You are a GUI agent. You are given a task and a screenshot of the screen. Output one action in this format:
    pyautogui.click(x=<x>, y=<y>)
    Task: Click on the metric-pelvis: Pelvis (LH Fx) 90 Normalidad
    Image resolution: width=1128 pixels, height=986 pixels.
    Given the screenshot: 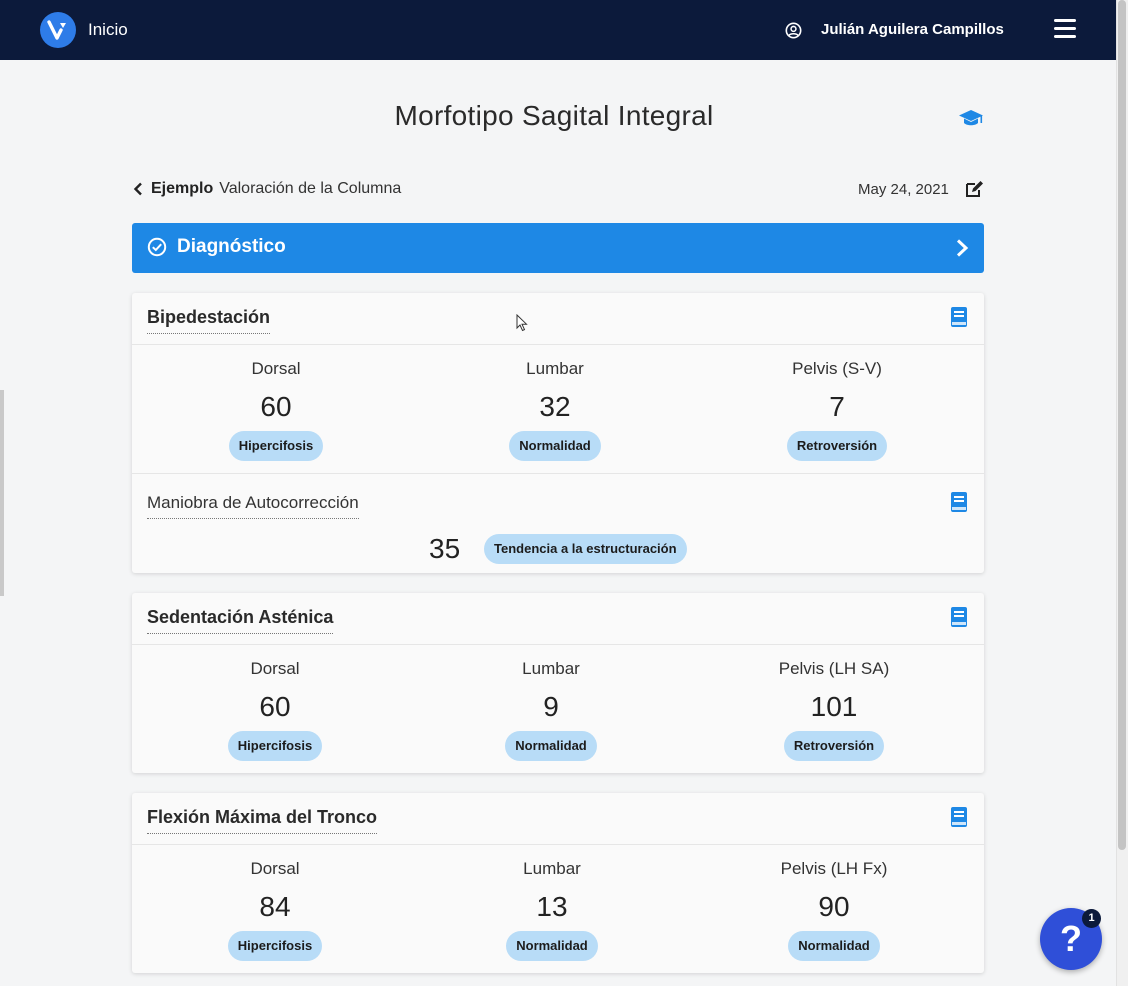 What is the action you would take?
    pyautogui.click(x=834, y=910)
    